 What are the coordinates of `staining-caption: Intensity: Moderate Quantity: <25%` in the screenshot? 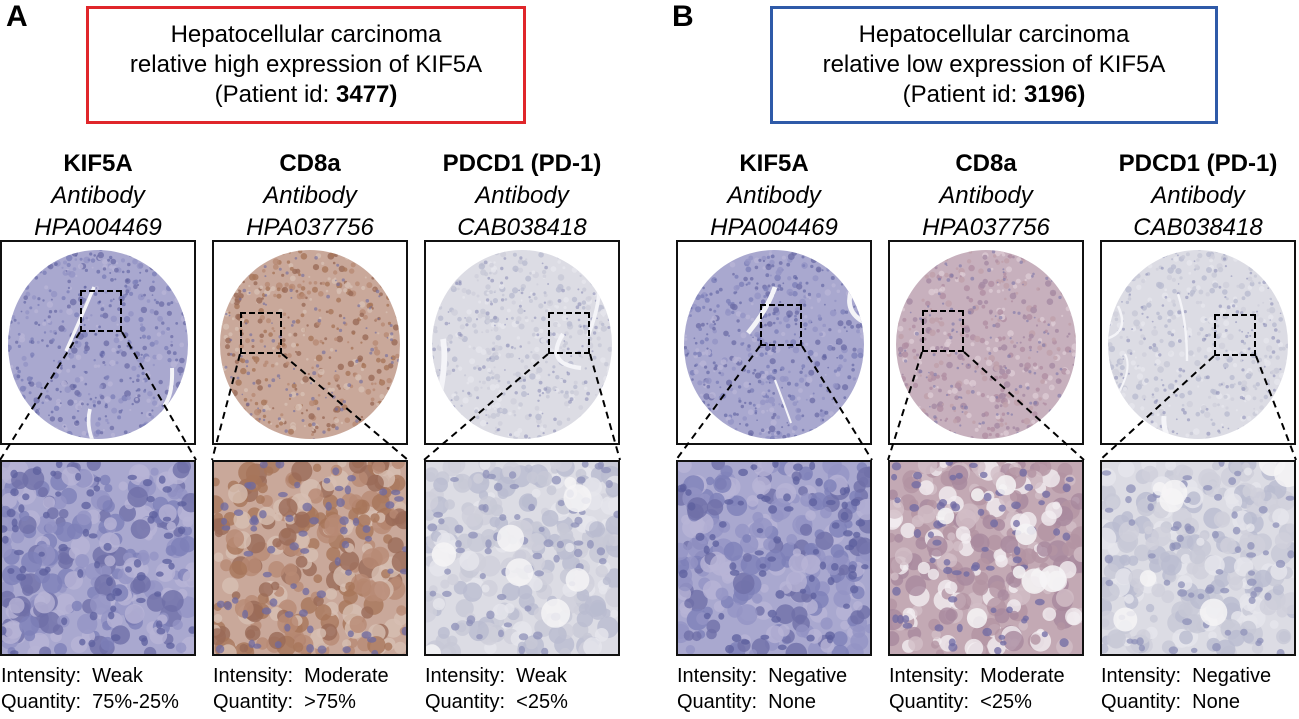 It's located at (977, 689).